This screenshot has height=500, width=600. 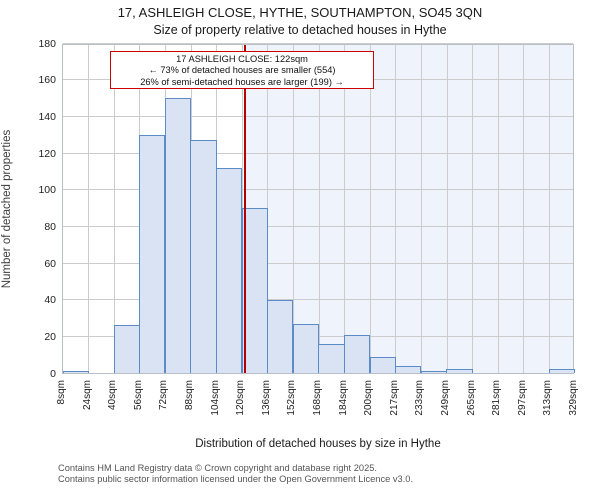 What do you see at coordinates (47, 43) in the screenshot?
I see `ytick-180: 180` at bounding box center [47, 43].